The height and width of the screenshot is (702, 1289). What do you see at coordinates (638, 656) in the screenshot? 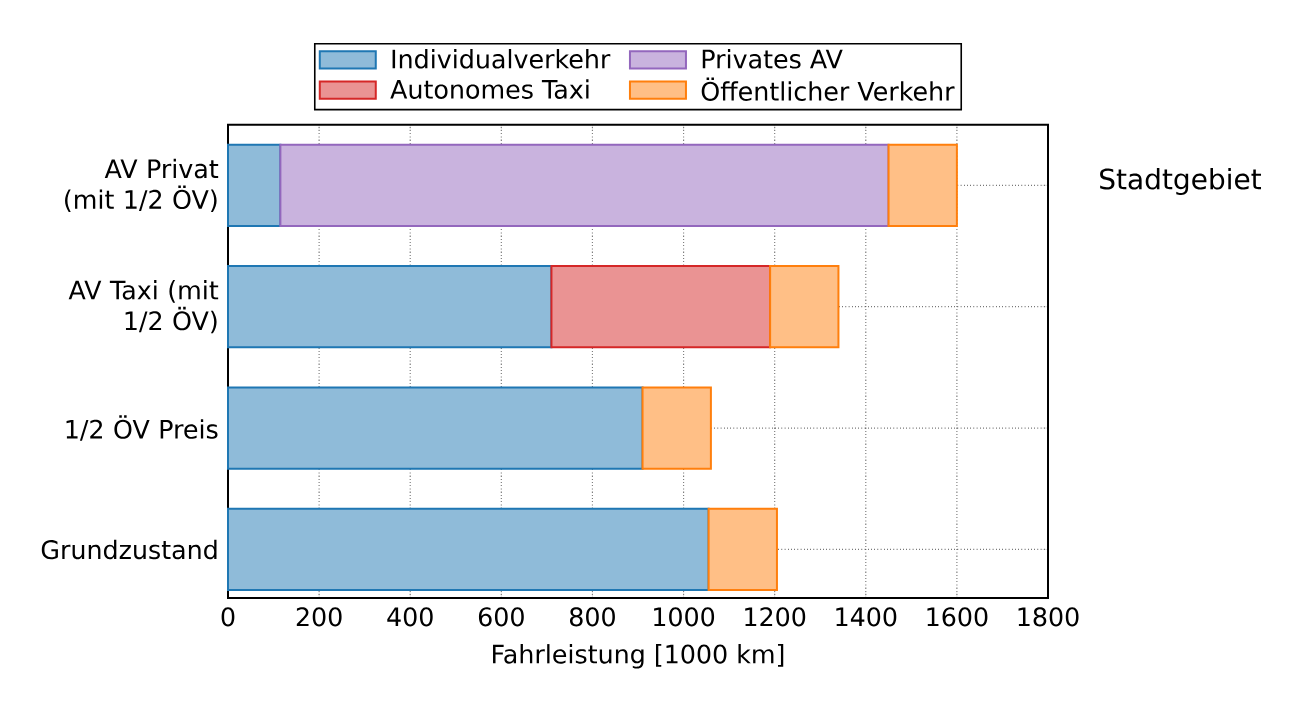
I see `x-axis-title: Fahrleistung [1000 km]` at bounding box center [638, 656].